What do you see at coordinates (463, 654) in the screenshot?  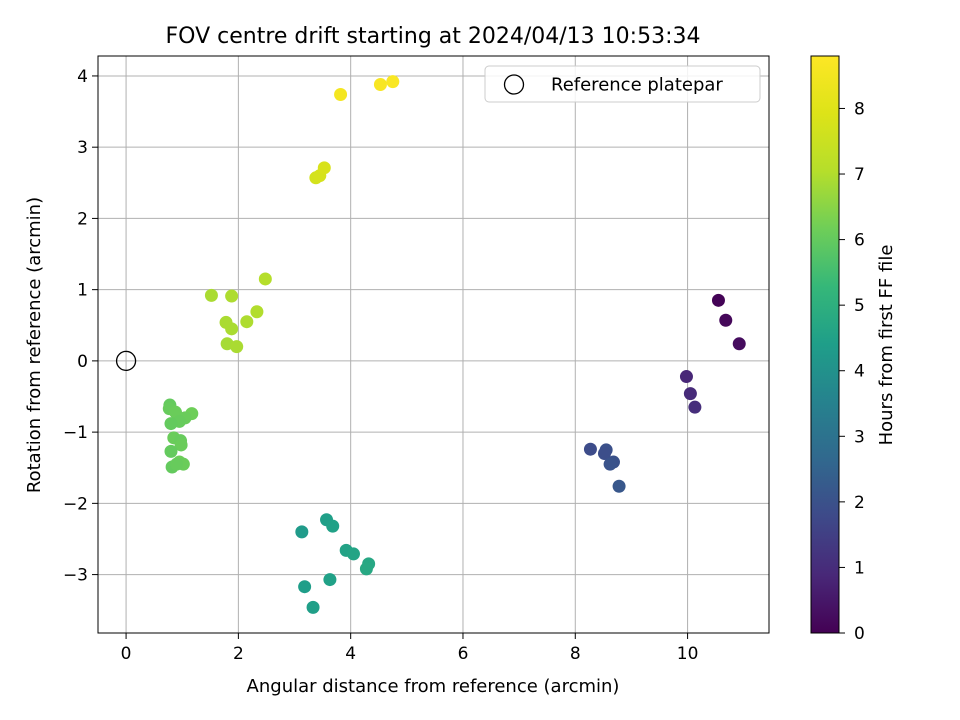 I see `x-tick-label: 6` at bounding box center [463, 654].